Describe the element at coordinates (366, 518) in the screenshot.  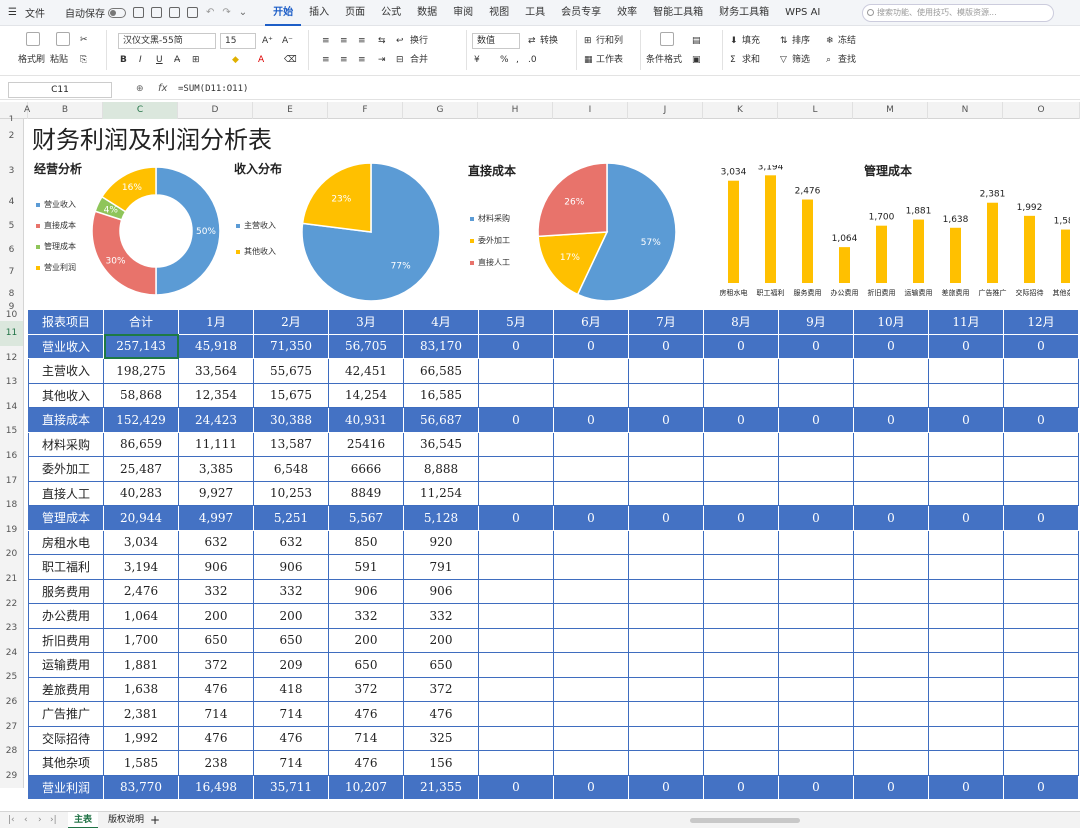
I see `table-cell: 5,567` at that location.